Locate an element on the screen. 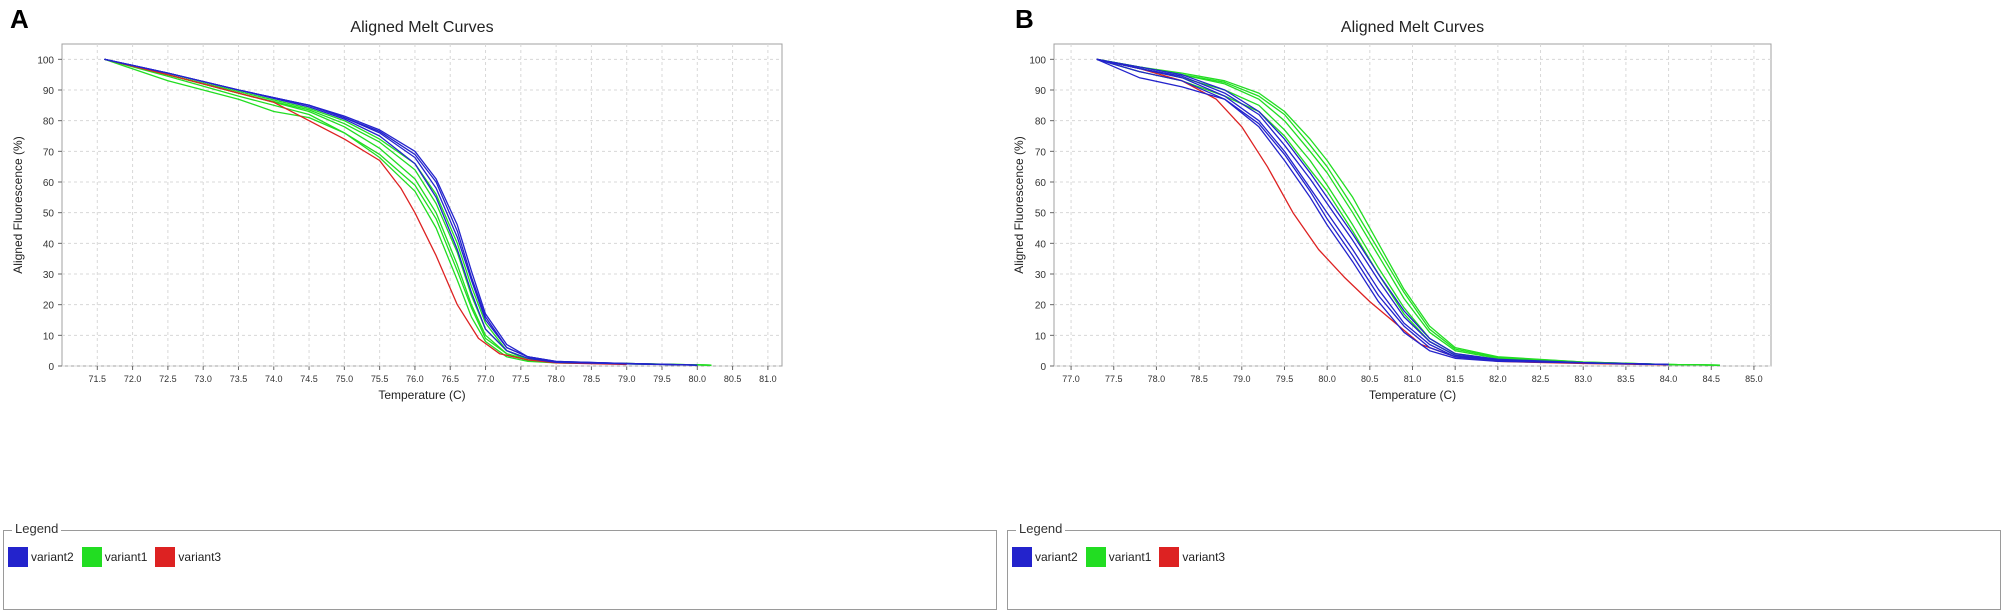 The height and width of the screenshot is (614, 2002). x-tick-label: 76.5 is located at coordinates (450, 379).